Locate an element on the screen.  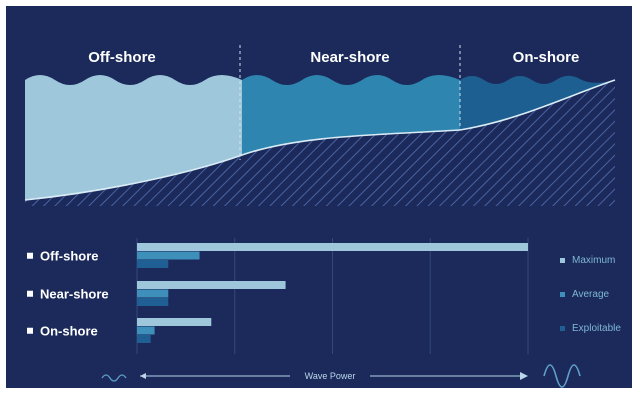
onshore-water is located at coordinates (537, 102).